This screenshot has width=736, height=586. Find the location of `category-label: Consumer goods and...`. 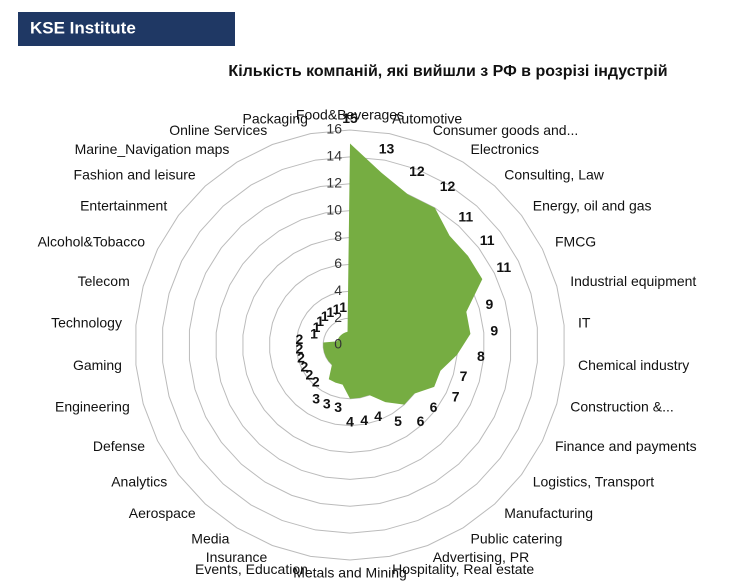

category-label: Consumer goods and... is located at coordinates (506, 130).